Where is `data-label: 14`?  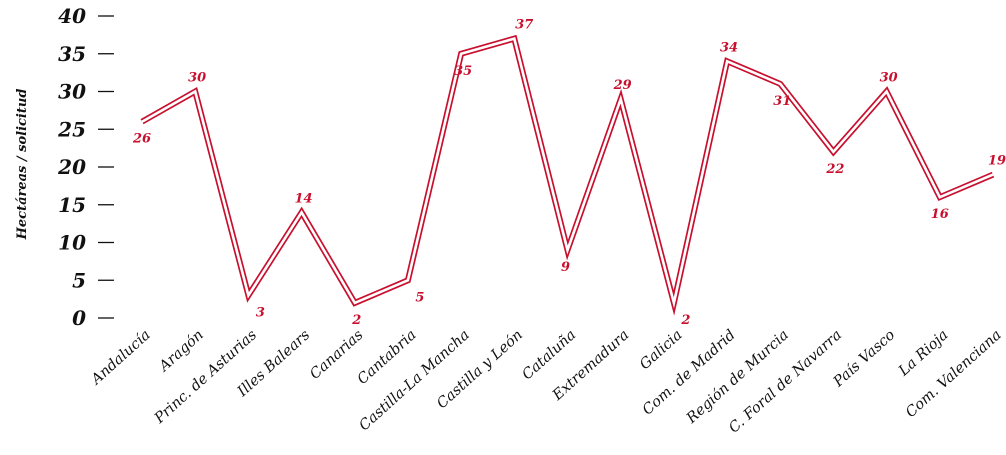 data-label: 14 is located at coordinates (304, 198).